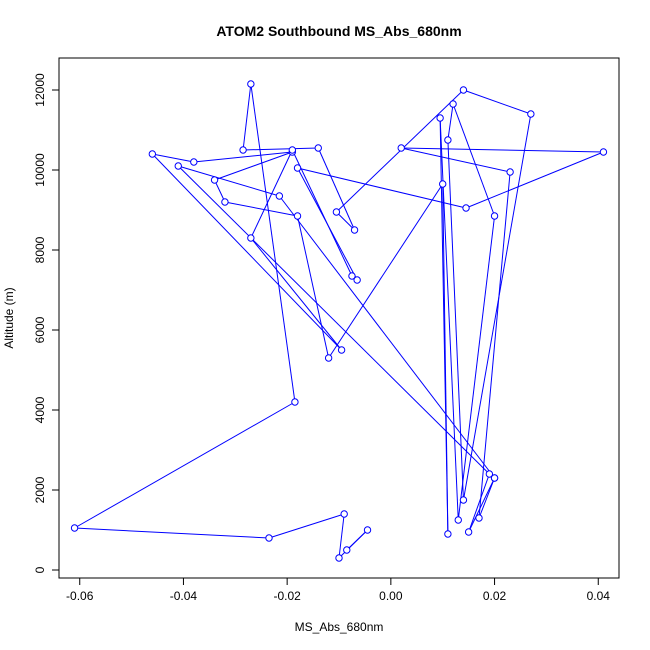  What do you see at coordinates (339, 627) in the screenshot?
I see `x-axis-label: MS_Abs_680nm` at bounding box center [339, 627].